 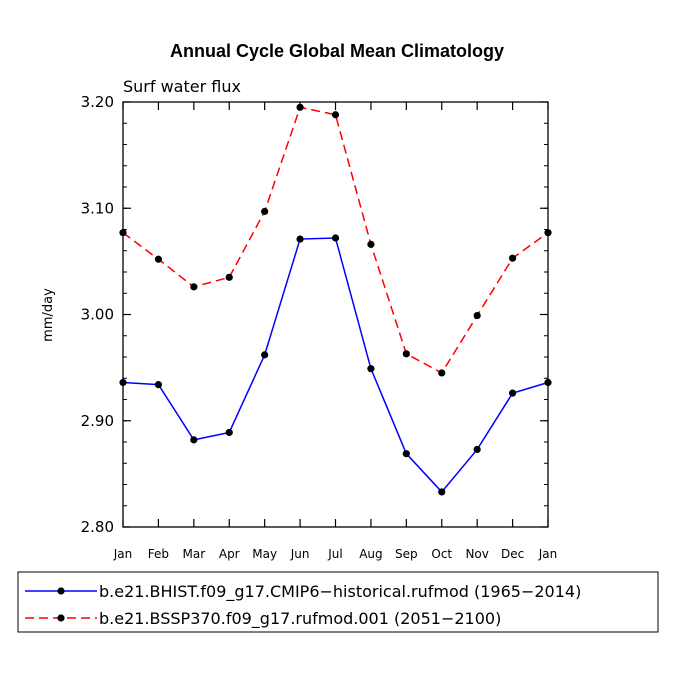 What do you see at coordinates (97, 208) in the screenshot?
I see `y-tick-label: 3.10` at bounding box center [97, 208].